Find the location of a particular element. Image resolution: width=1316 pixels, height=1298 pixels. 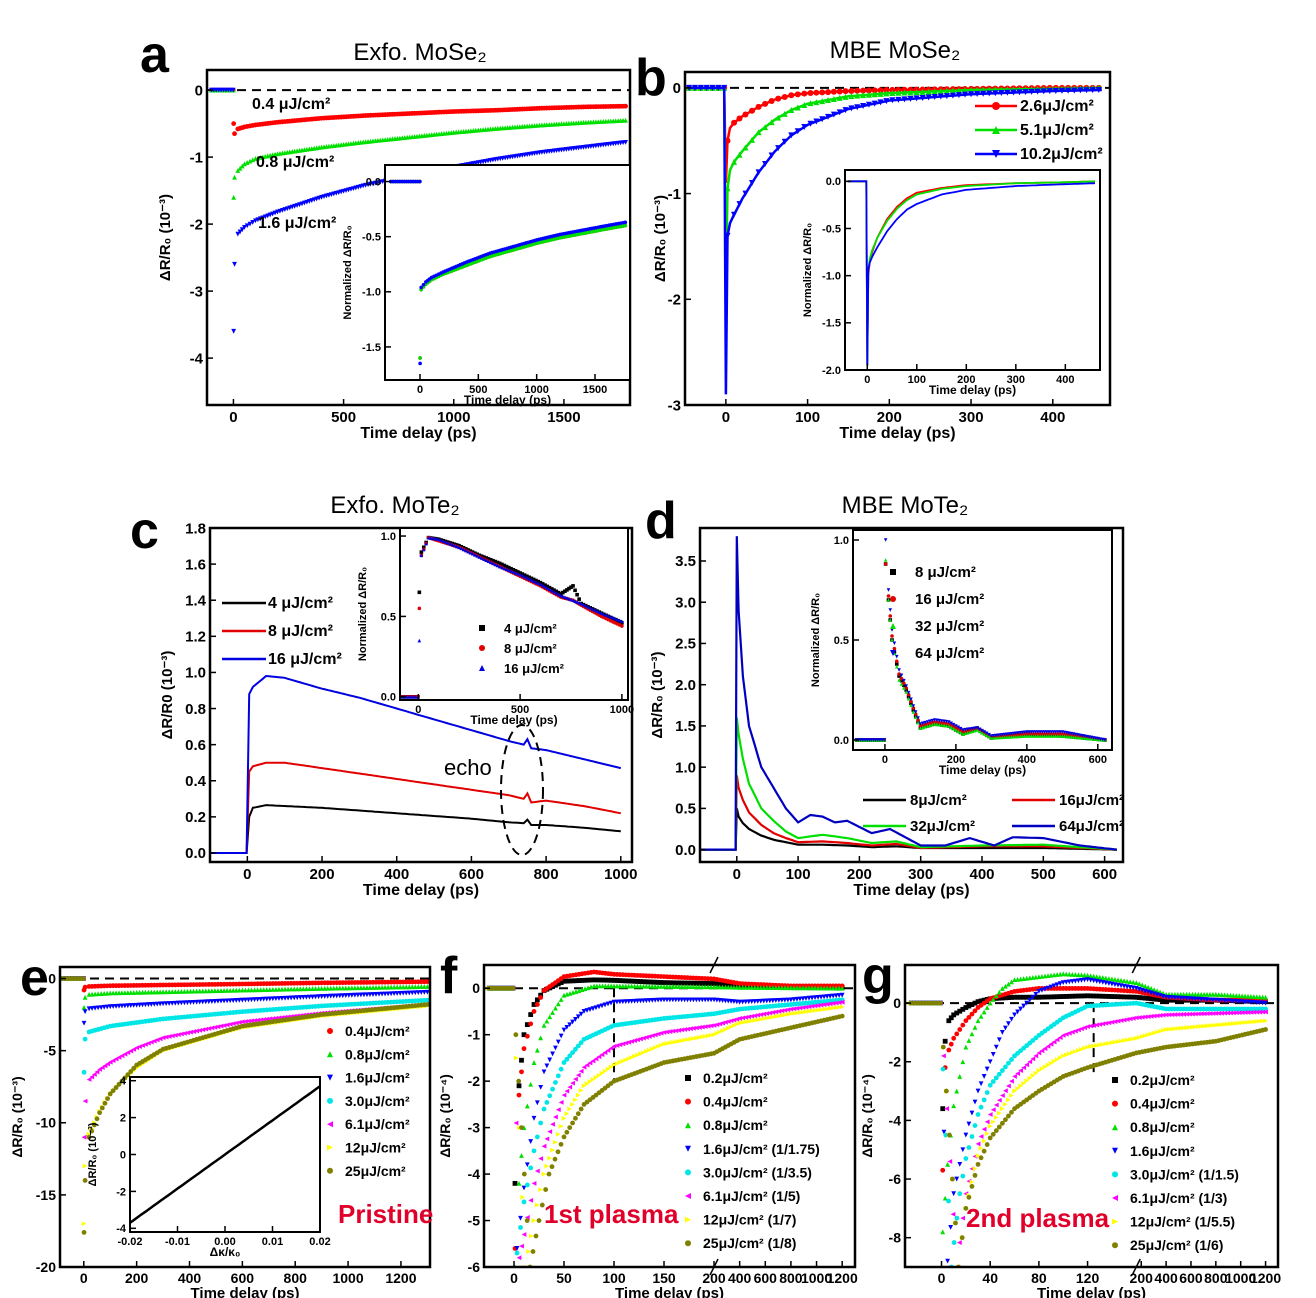

b-inset-plot-frame is located at coordinates (972, 270).